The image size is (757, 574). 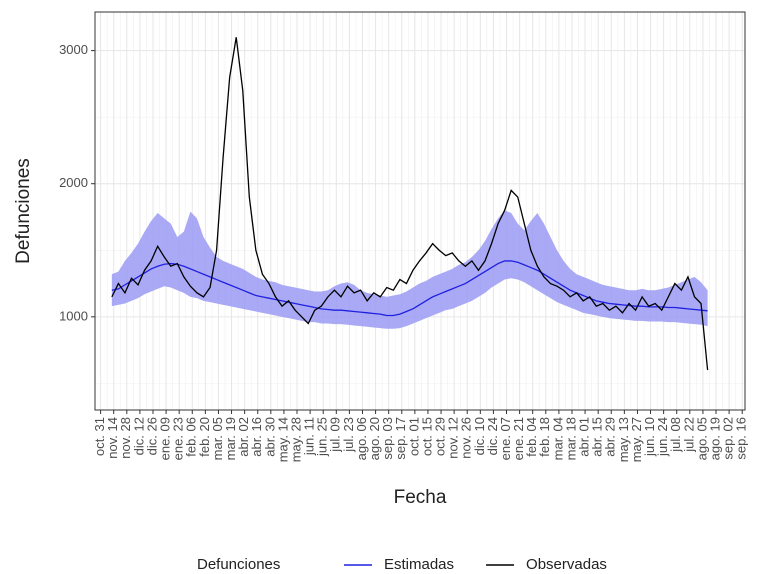 What do you see at coordinates (73, 182) in the screenshot?
I see `y-tick-label: 2000` at bounding box center [73, 182].